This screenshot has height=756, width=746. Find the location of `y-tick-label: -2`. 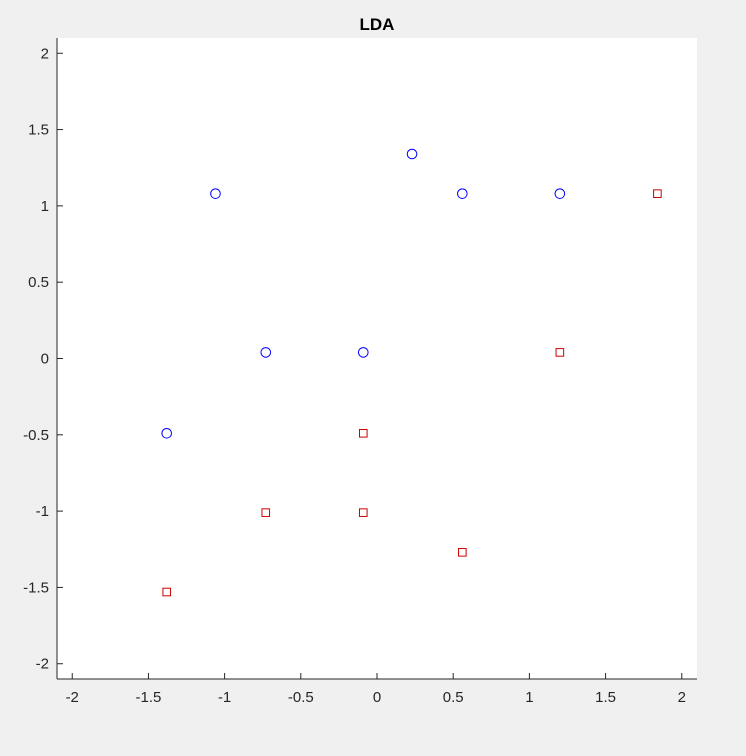

y-tick-label: -2 is located at coordinates (42, 664).